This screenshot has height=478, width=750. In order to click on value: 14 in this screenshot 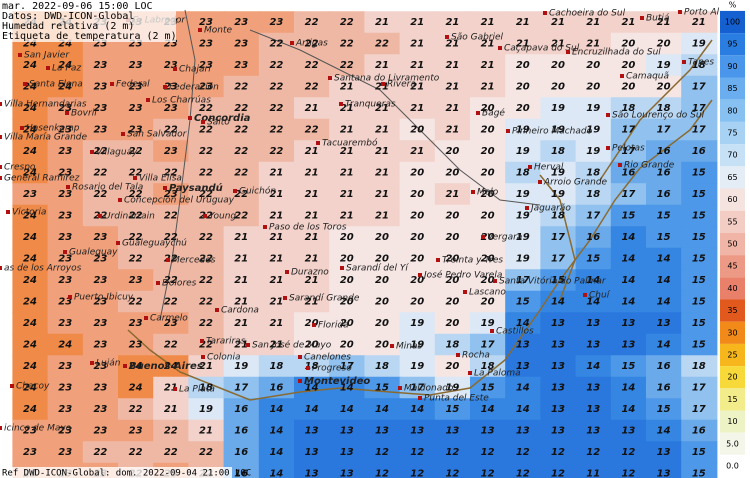, I will do `click(664, 345)`.